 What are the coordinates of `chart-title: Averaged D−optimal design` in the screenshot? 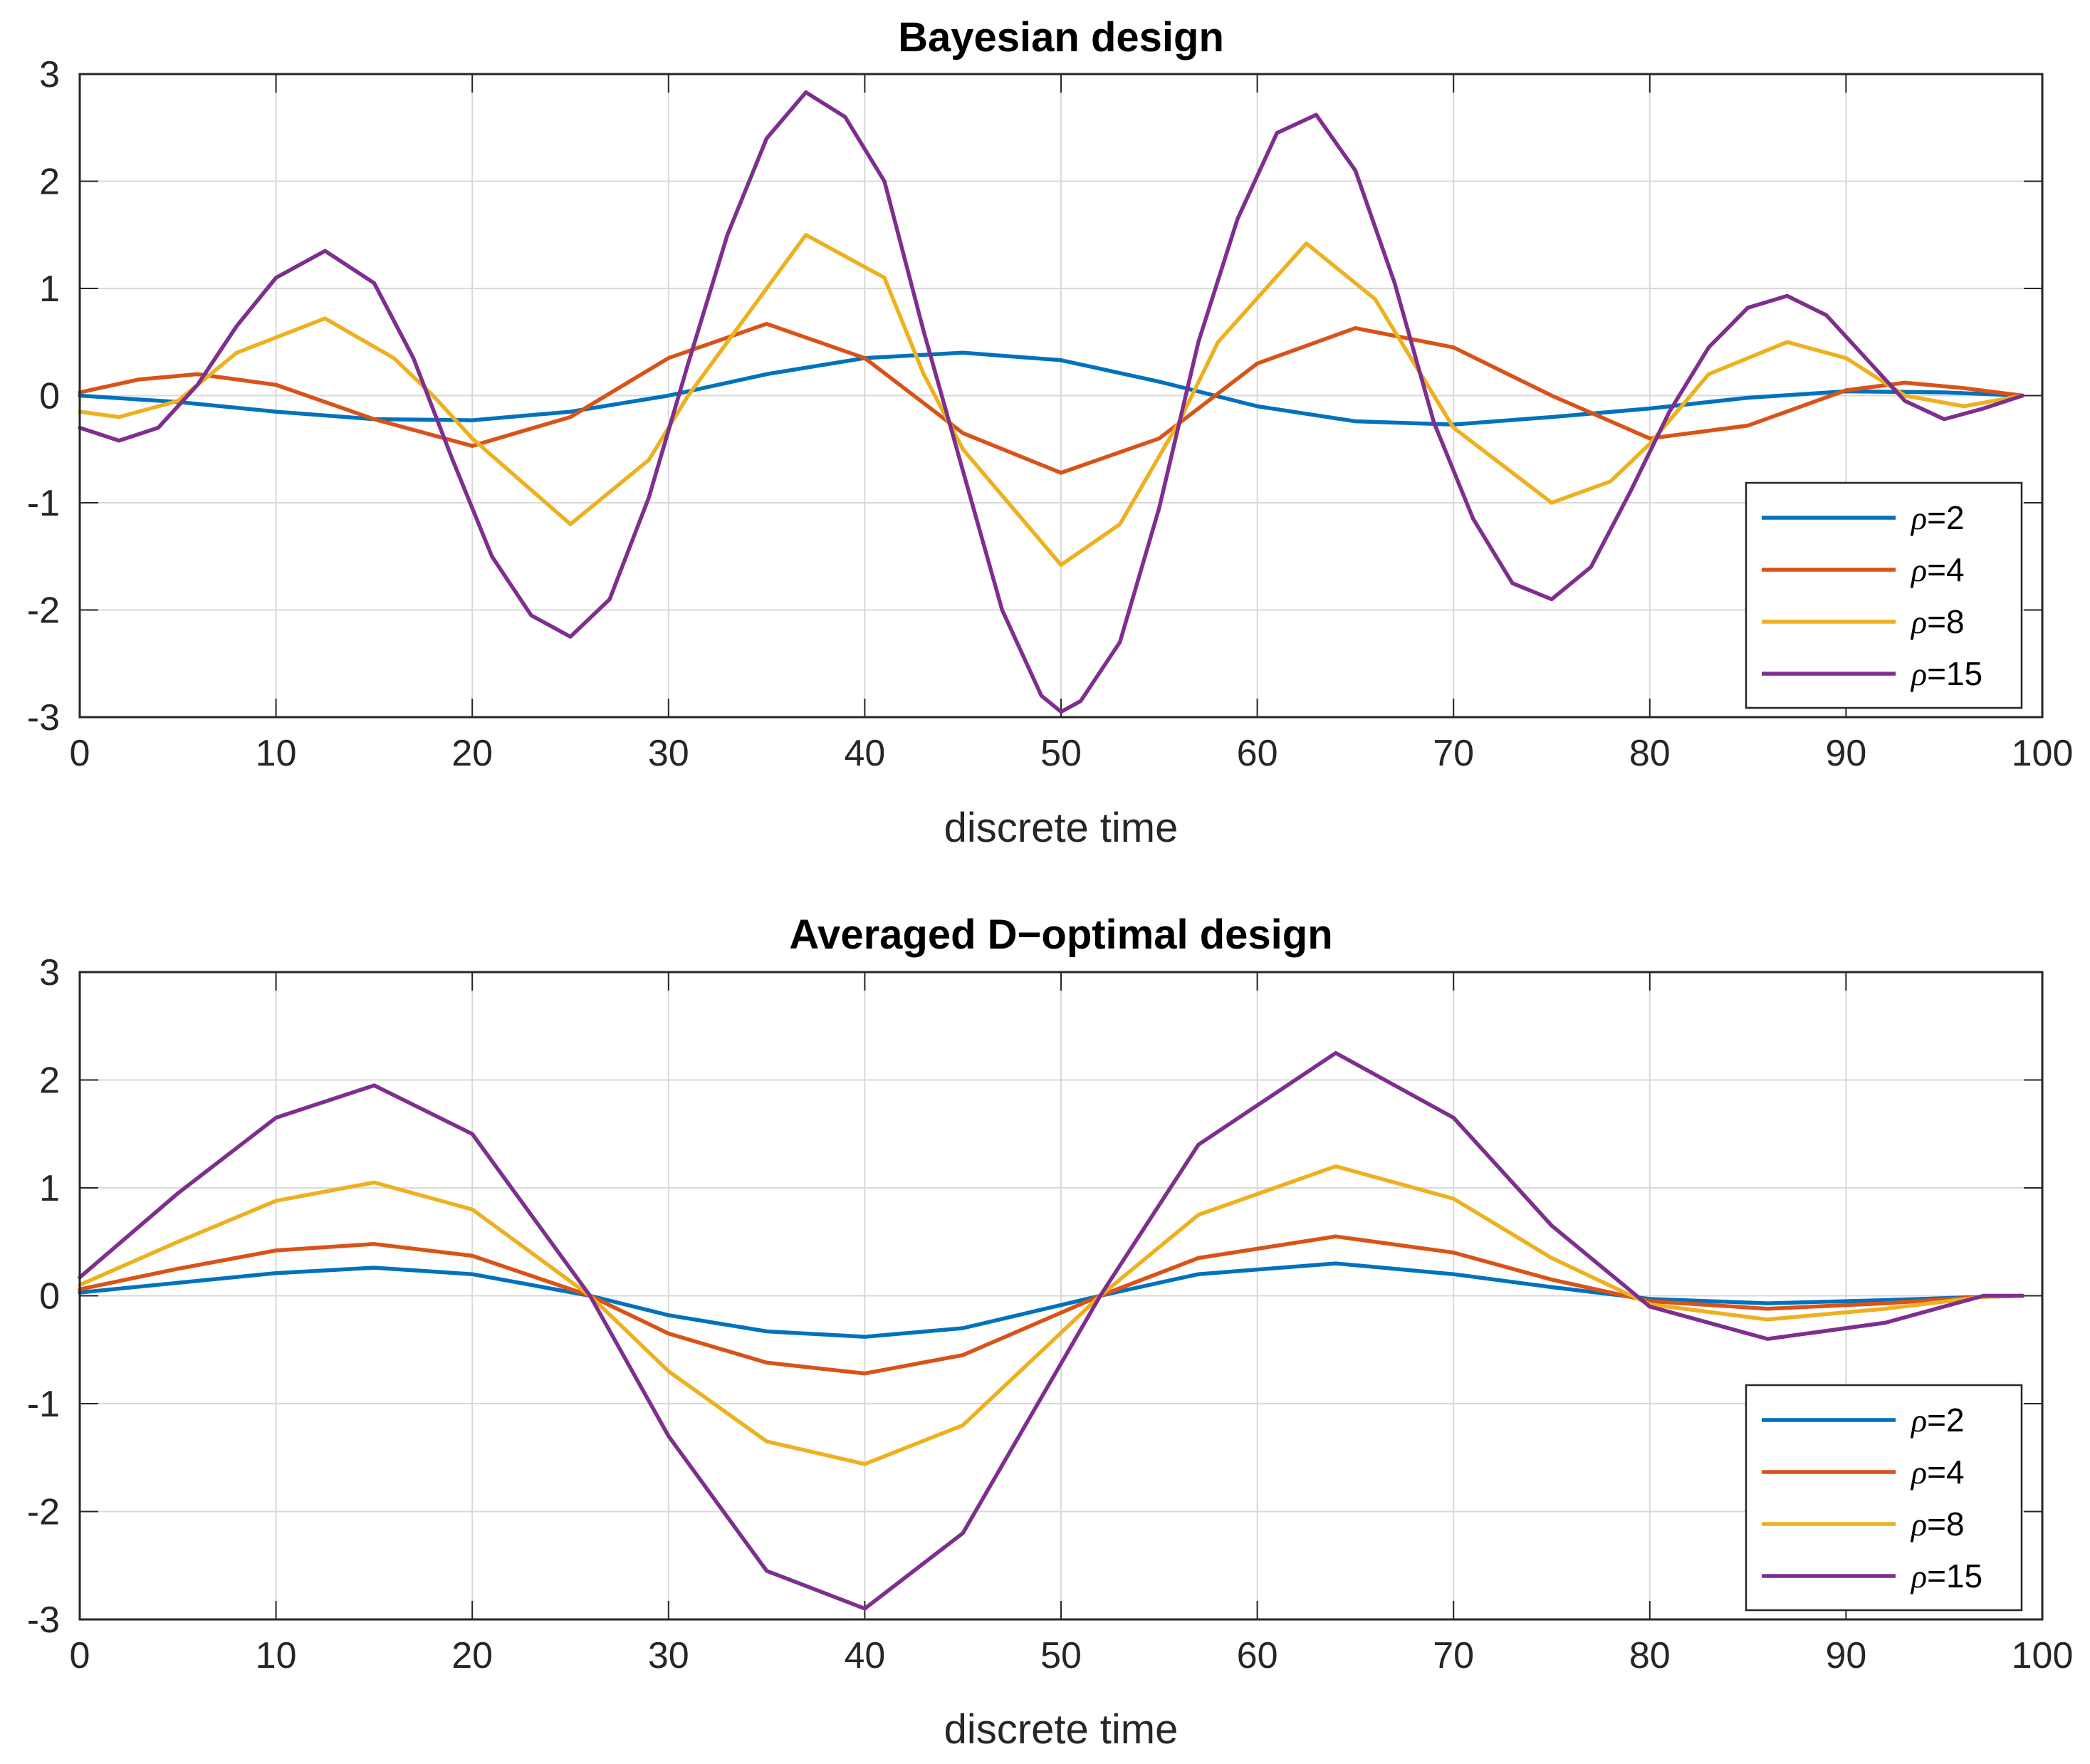 It's located at (1060, 935).